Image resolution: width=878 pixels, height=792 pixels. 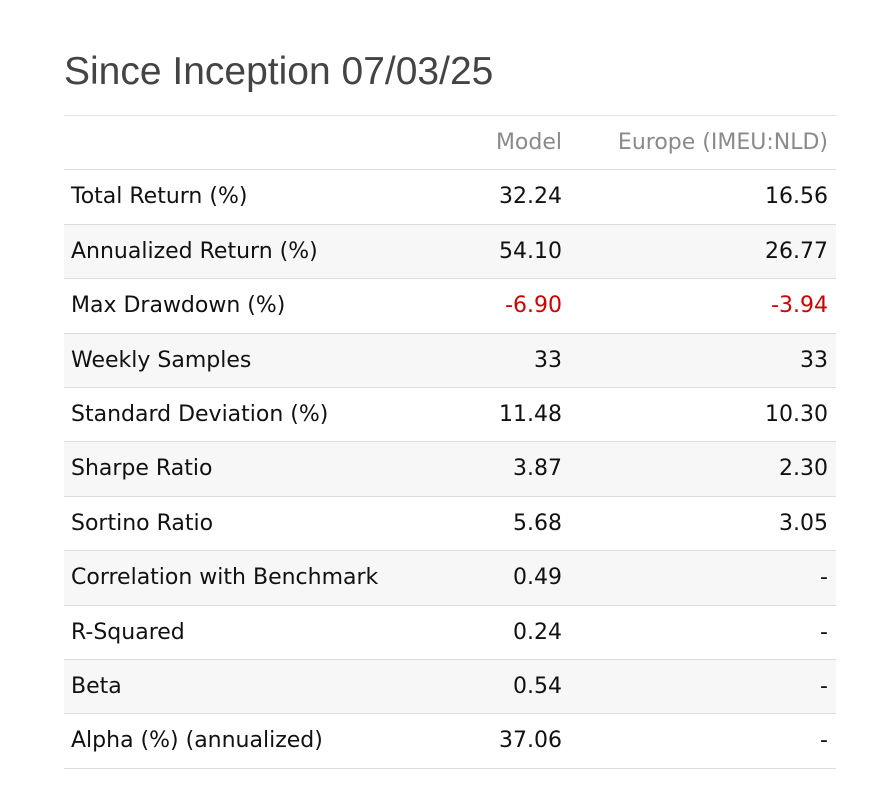 I want to click on row-label: Annualized Return (%), so click(x=194, y=251).